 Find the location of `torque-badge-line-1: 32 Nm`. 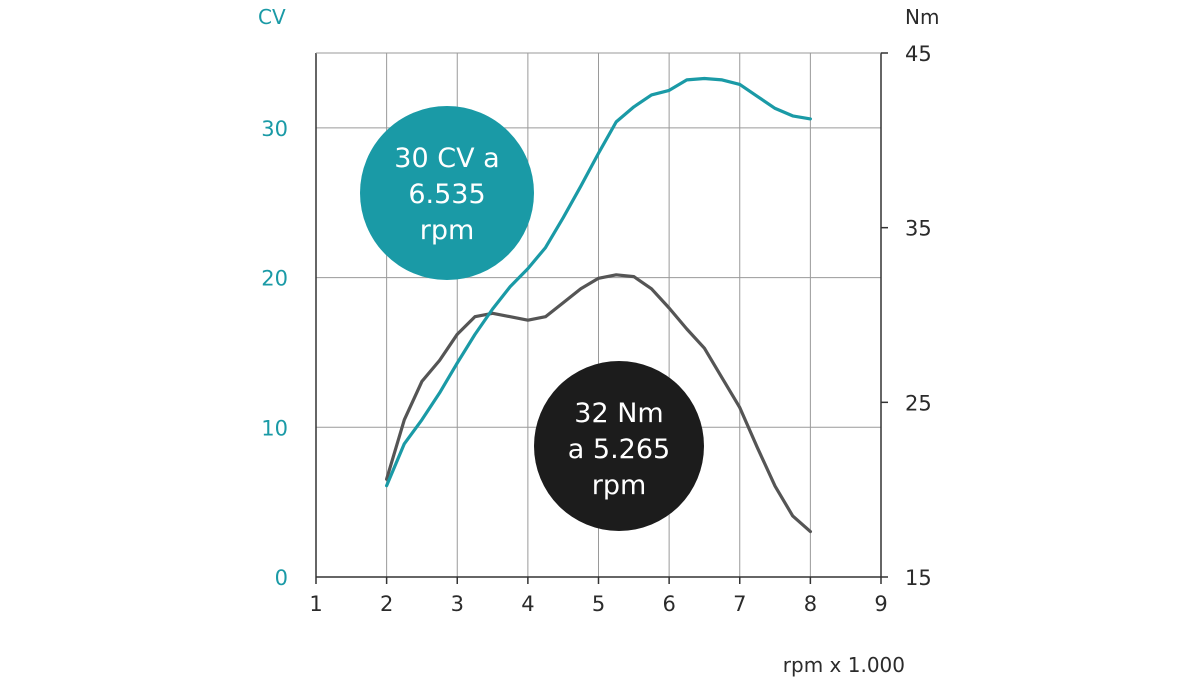

torque-badge-line-1: 32 Nm is located at coordinates (618, 413).